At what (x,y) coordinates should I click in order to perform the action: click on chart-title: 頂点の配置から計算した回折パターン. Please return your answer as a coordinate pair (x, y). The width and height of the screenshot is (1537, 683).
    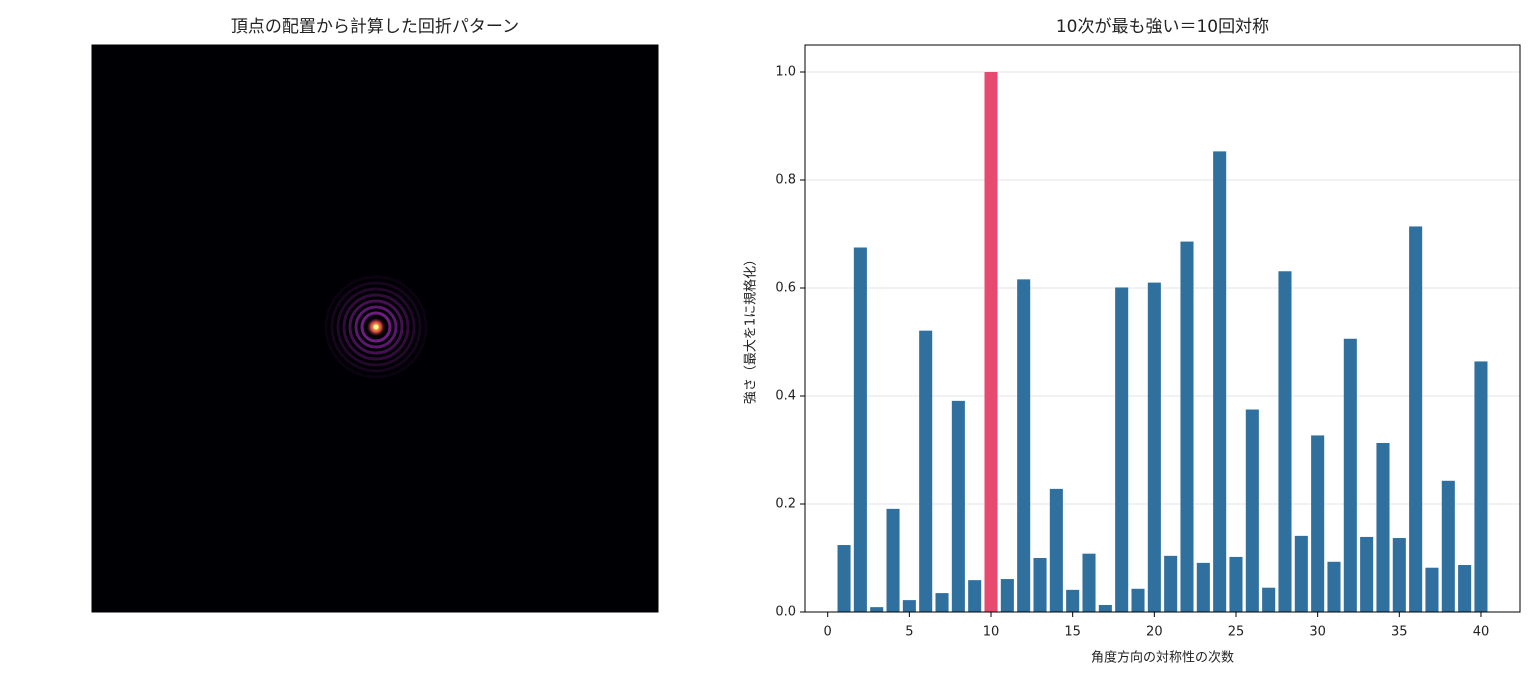
    Looking at the image, I should click on (375, 27).